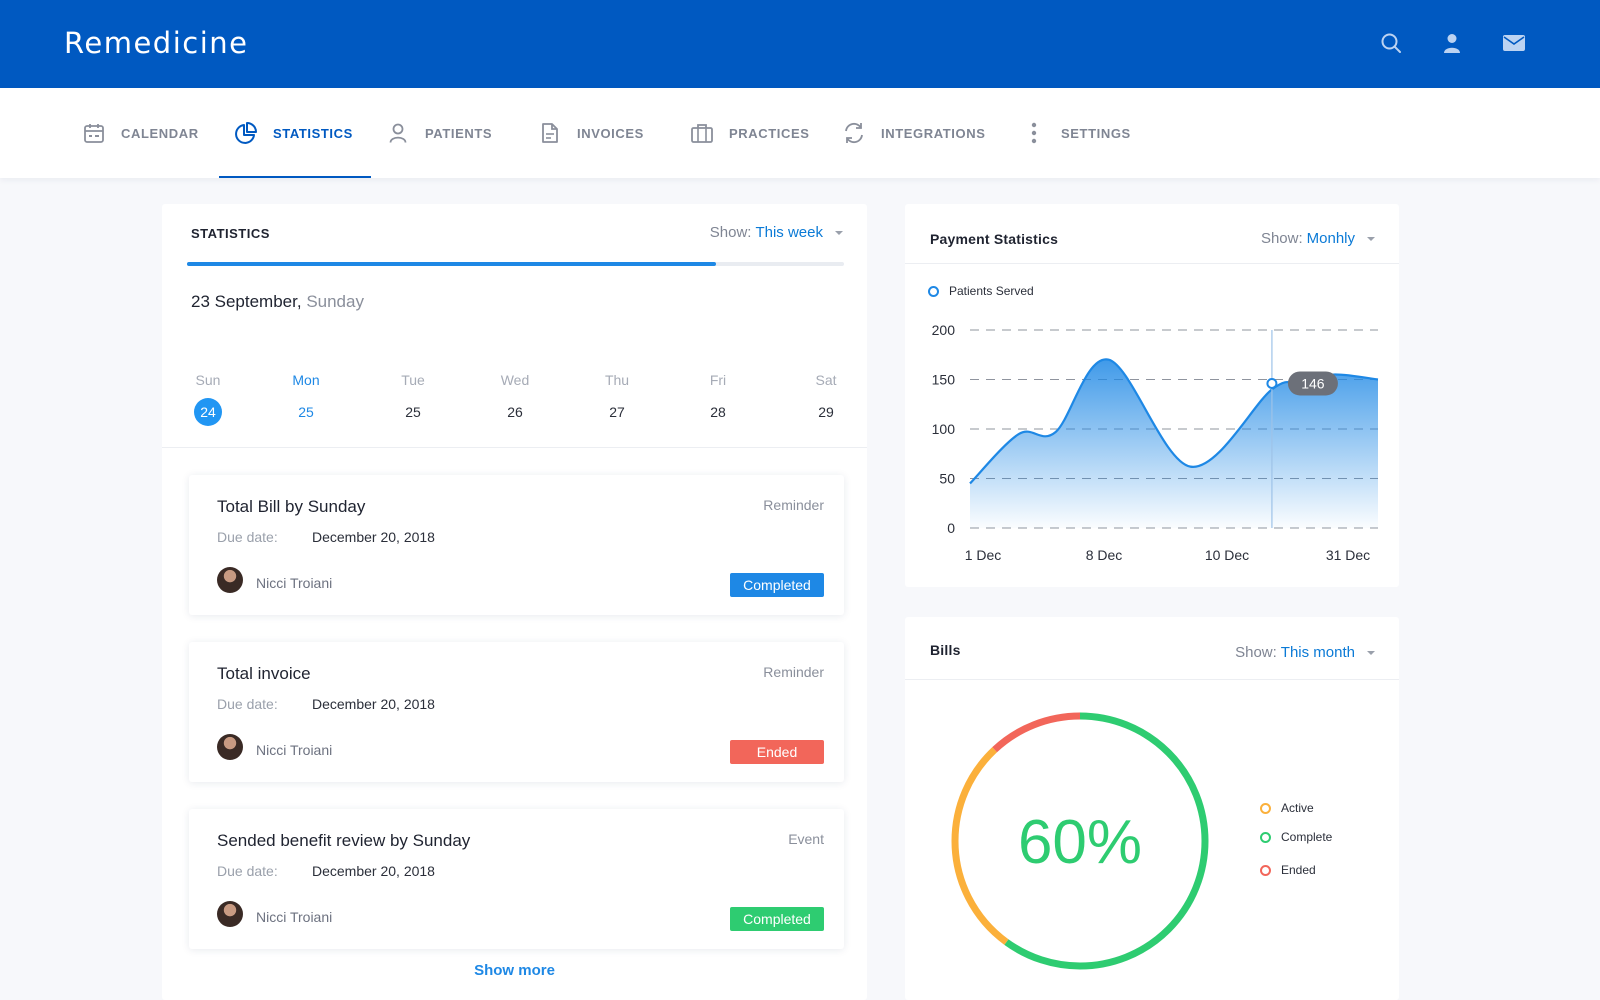 This screenshot has width=1600, height=1000. What do you see at coordinates (945, 650) in the screenshot?
I see `card-title: Bills` at bounding box center [945, 650].